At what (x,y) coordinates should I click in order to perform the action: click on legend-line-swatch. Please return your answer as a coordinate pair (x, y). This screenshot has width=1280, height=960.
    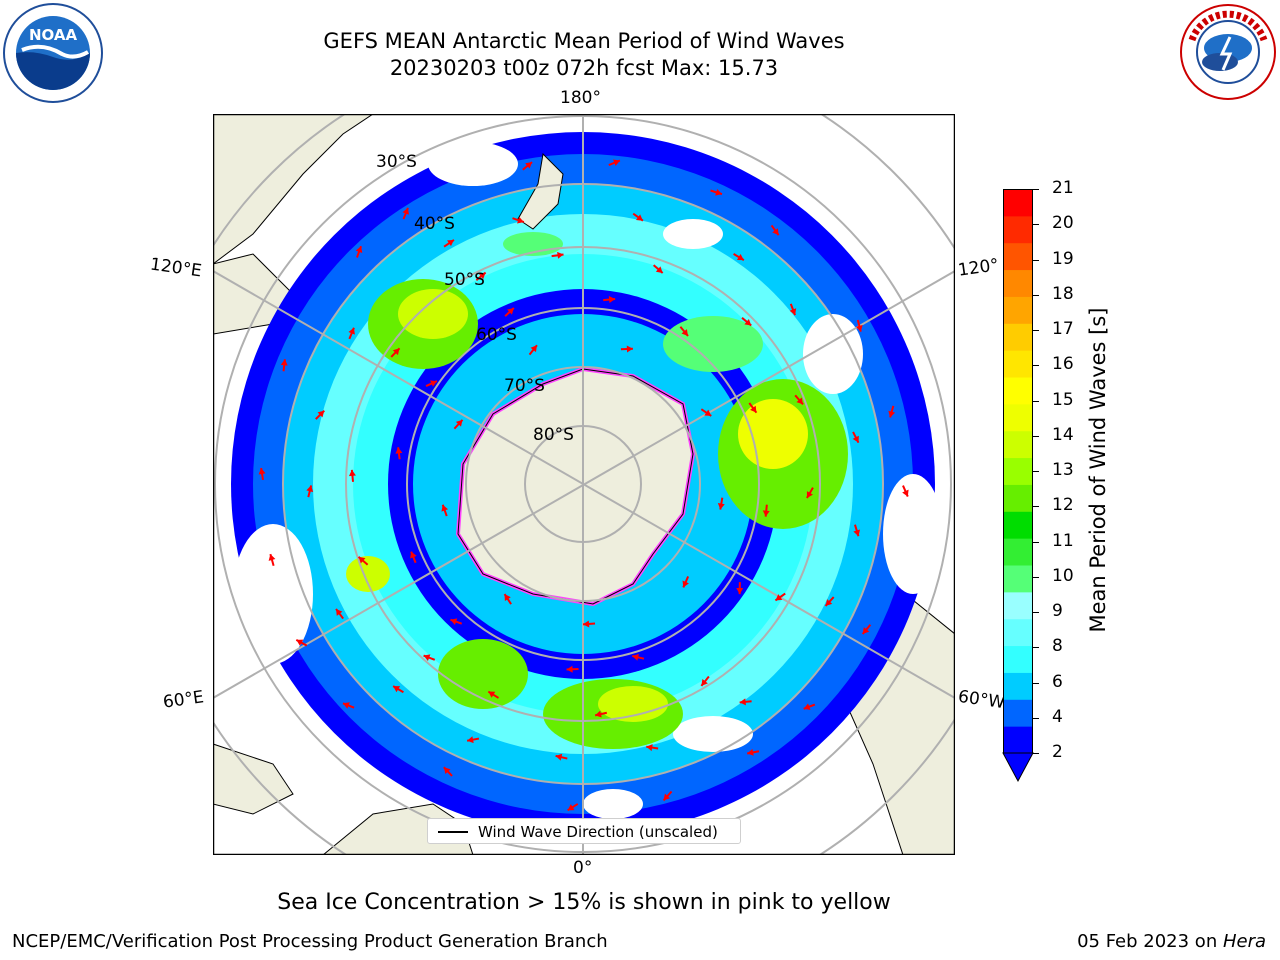
    Looking at the image, I should click on (453, 832).